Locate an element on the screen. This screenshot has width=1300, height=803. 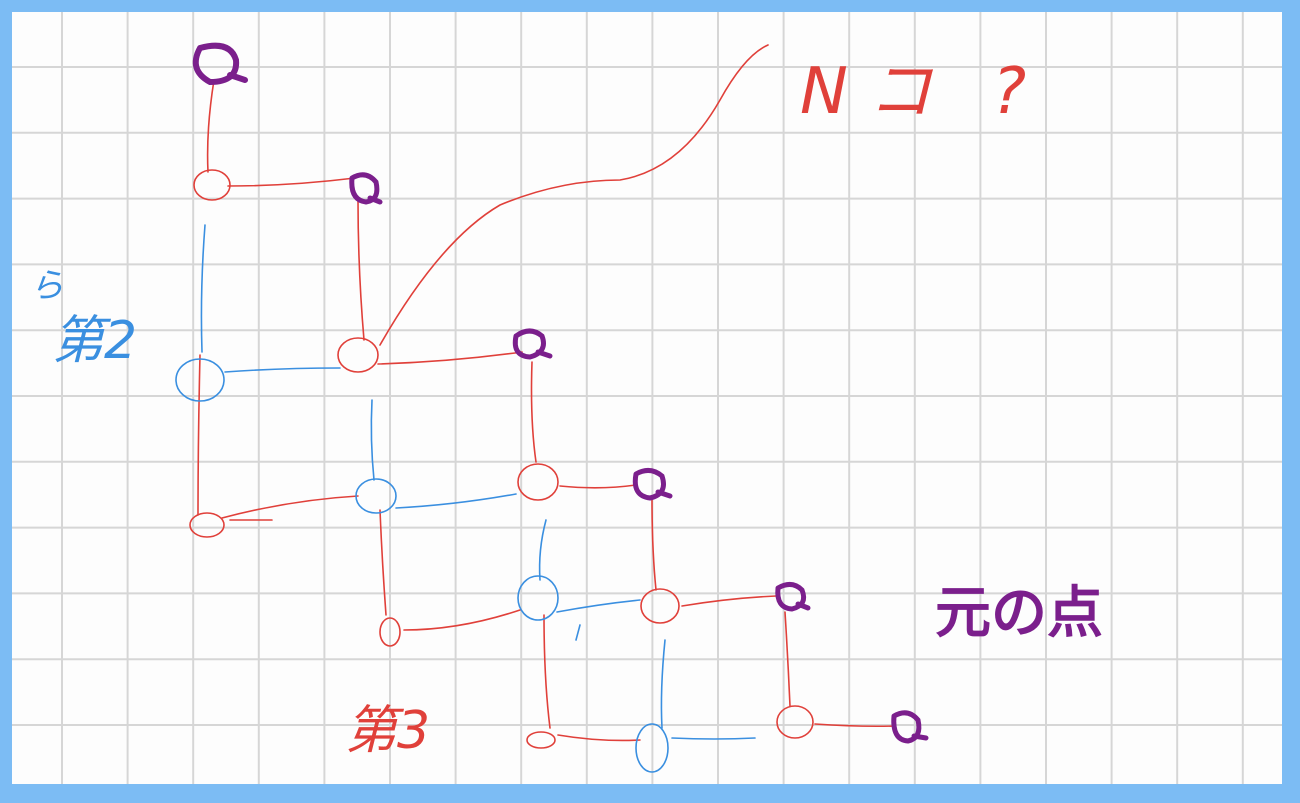
second-label: 第2 is located at coordinates (95, 341).